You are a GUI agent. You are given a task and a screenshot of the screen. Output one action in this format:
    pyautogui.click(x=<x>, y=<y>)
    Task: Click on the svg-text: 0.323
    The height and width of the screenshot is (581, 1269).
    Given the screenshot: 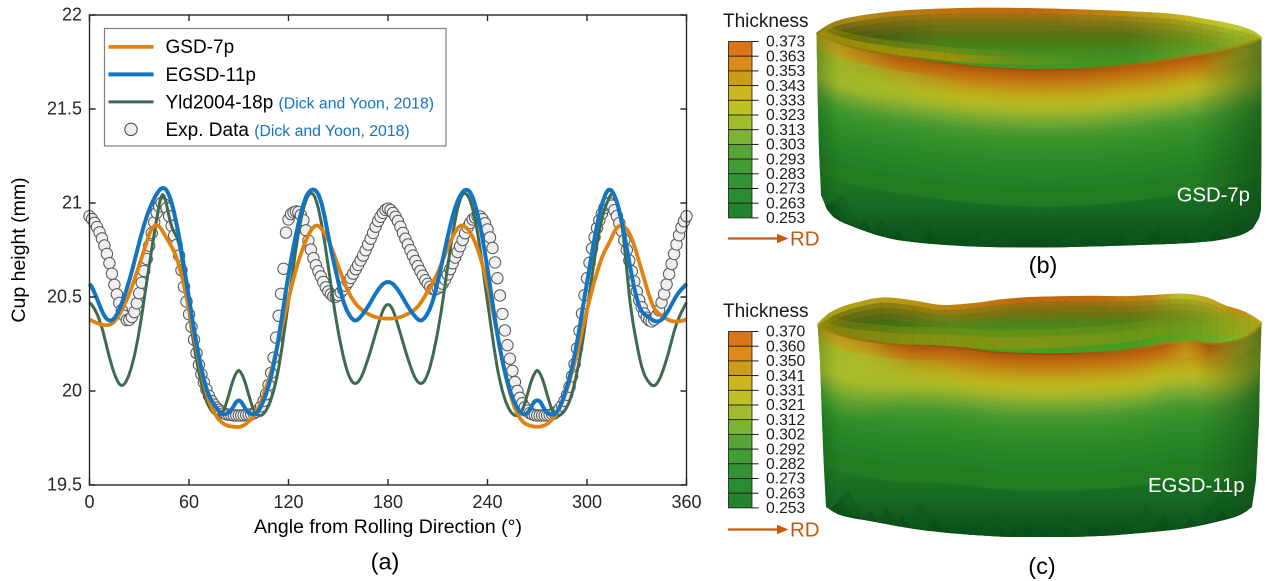 What is the action you would take?
    pyautogui.click(x=786, y=115)
    